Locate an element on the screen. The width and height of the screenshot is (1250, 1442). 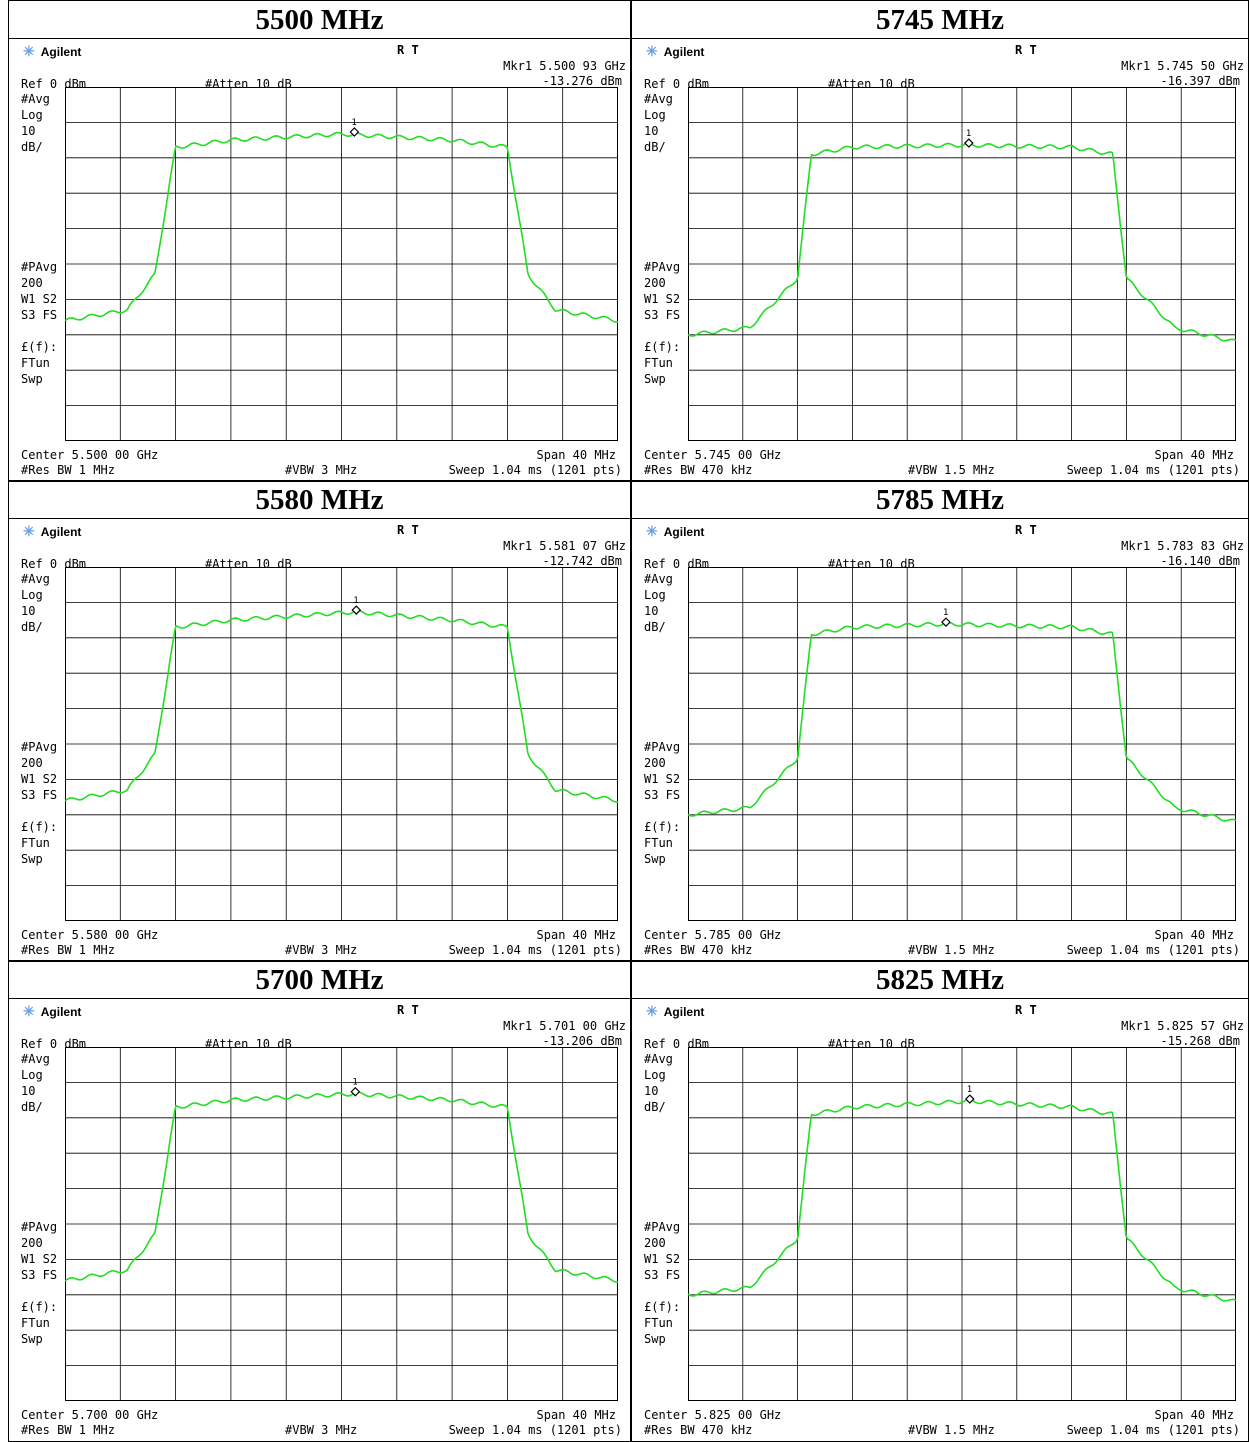
center-frequency: Center 5.700 00 GHz is located at coordinates (90, 1415).